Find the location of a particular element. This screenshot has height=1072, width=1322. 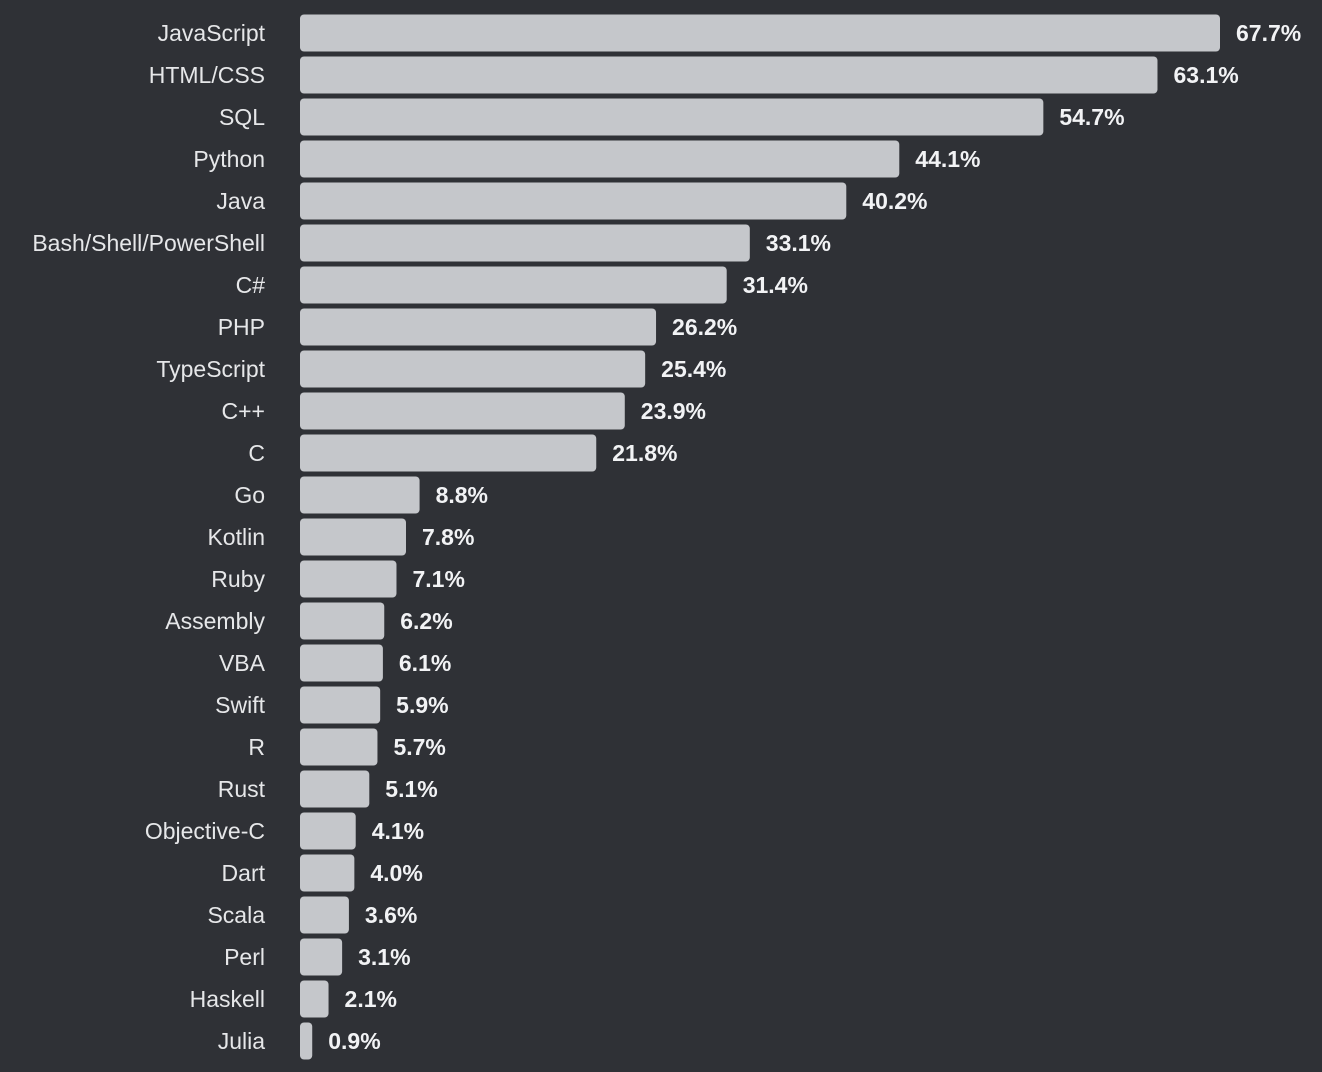

value-label: 40.2% is located at coordinates (894, 201).